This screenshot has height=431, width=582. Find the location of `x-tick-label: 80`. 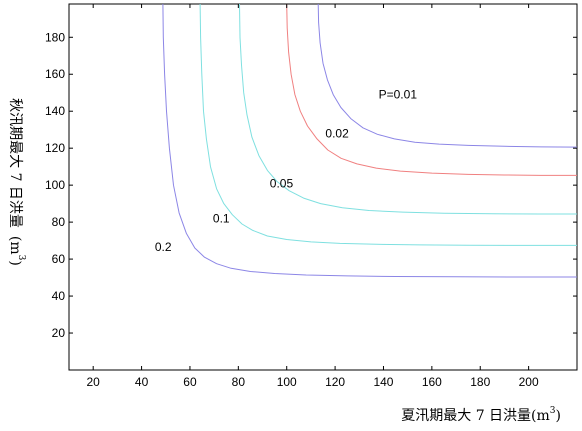

x-tick-label: 80 is located at coordinates (239, 382).